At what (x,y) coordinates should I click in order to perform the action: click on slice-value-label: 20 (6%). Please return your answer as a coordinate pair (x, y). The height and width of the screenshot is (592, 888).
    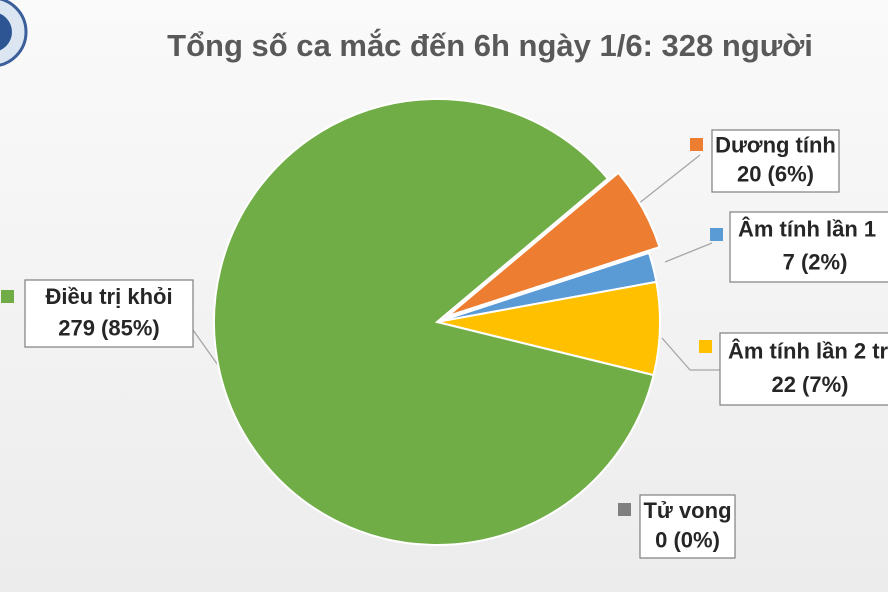
    Looking at the image, I should click on (775, 174).